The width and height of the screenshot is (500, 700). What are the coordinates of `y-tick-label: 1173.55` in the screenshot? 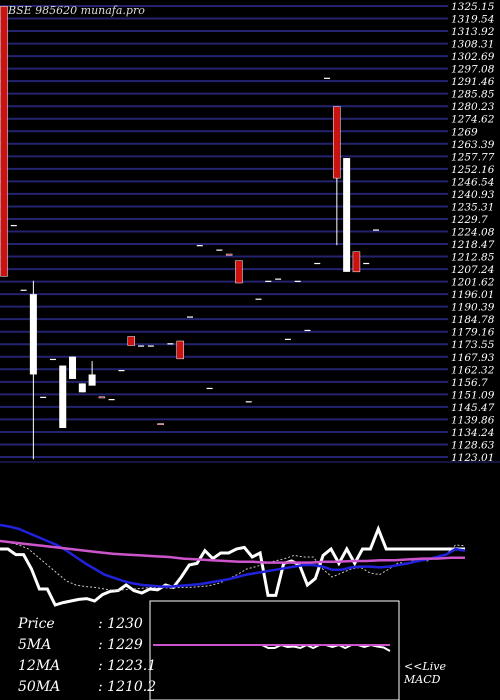 It's located at (473, 345).